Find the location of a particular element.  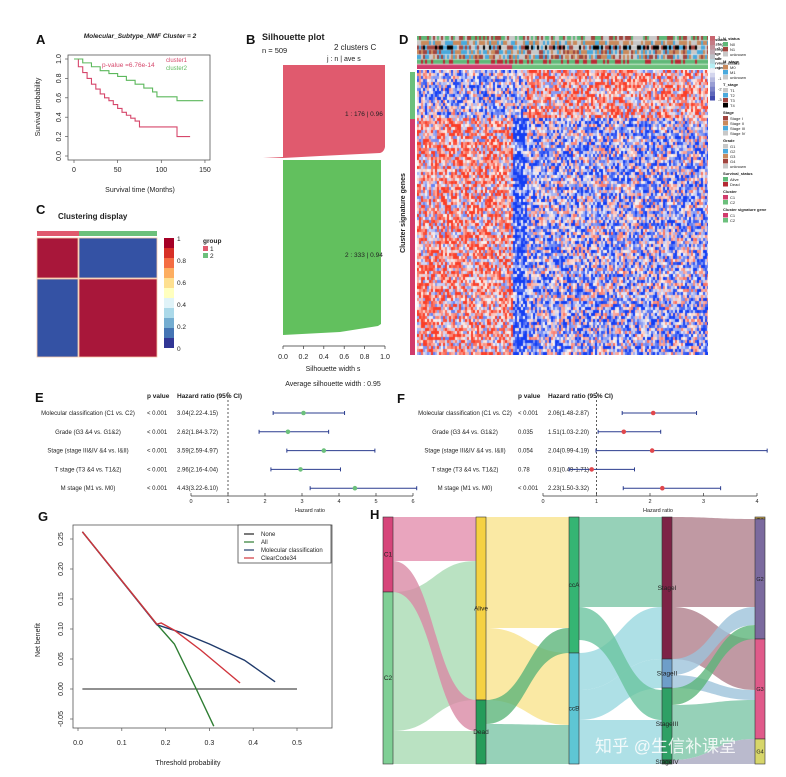

x-tick-label: 0.0 is located at coordinates (283, 357).